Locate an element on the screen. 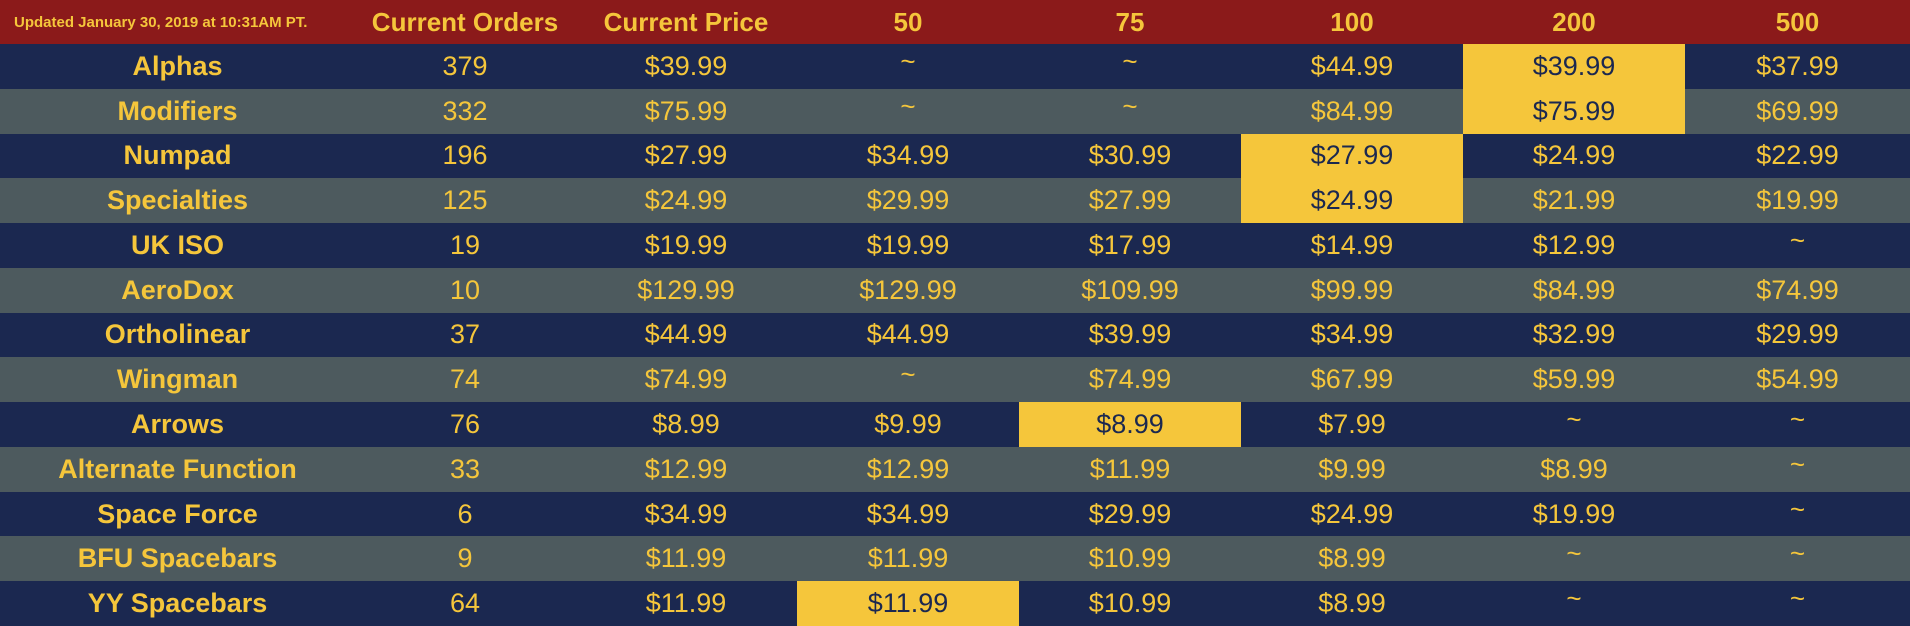 This screenshot has height=626, width=1910. table-row: YY Spacebars 64 $11.99 $11.99 $10.99 $8.99 ~ ~ is located at coordinates (955, 603).